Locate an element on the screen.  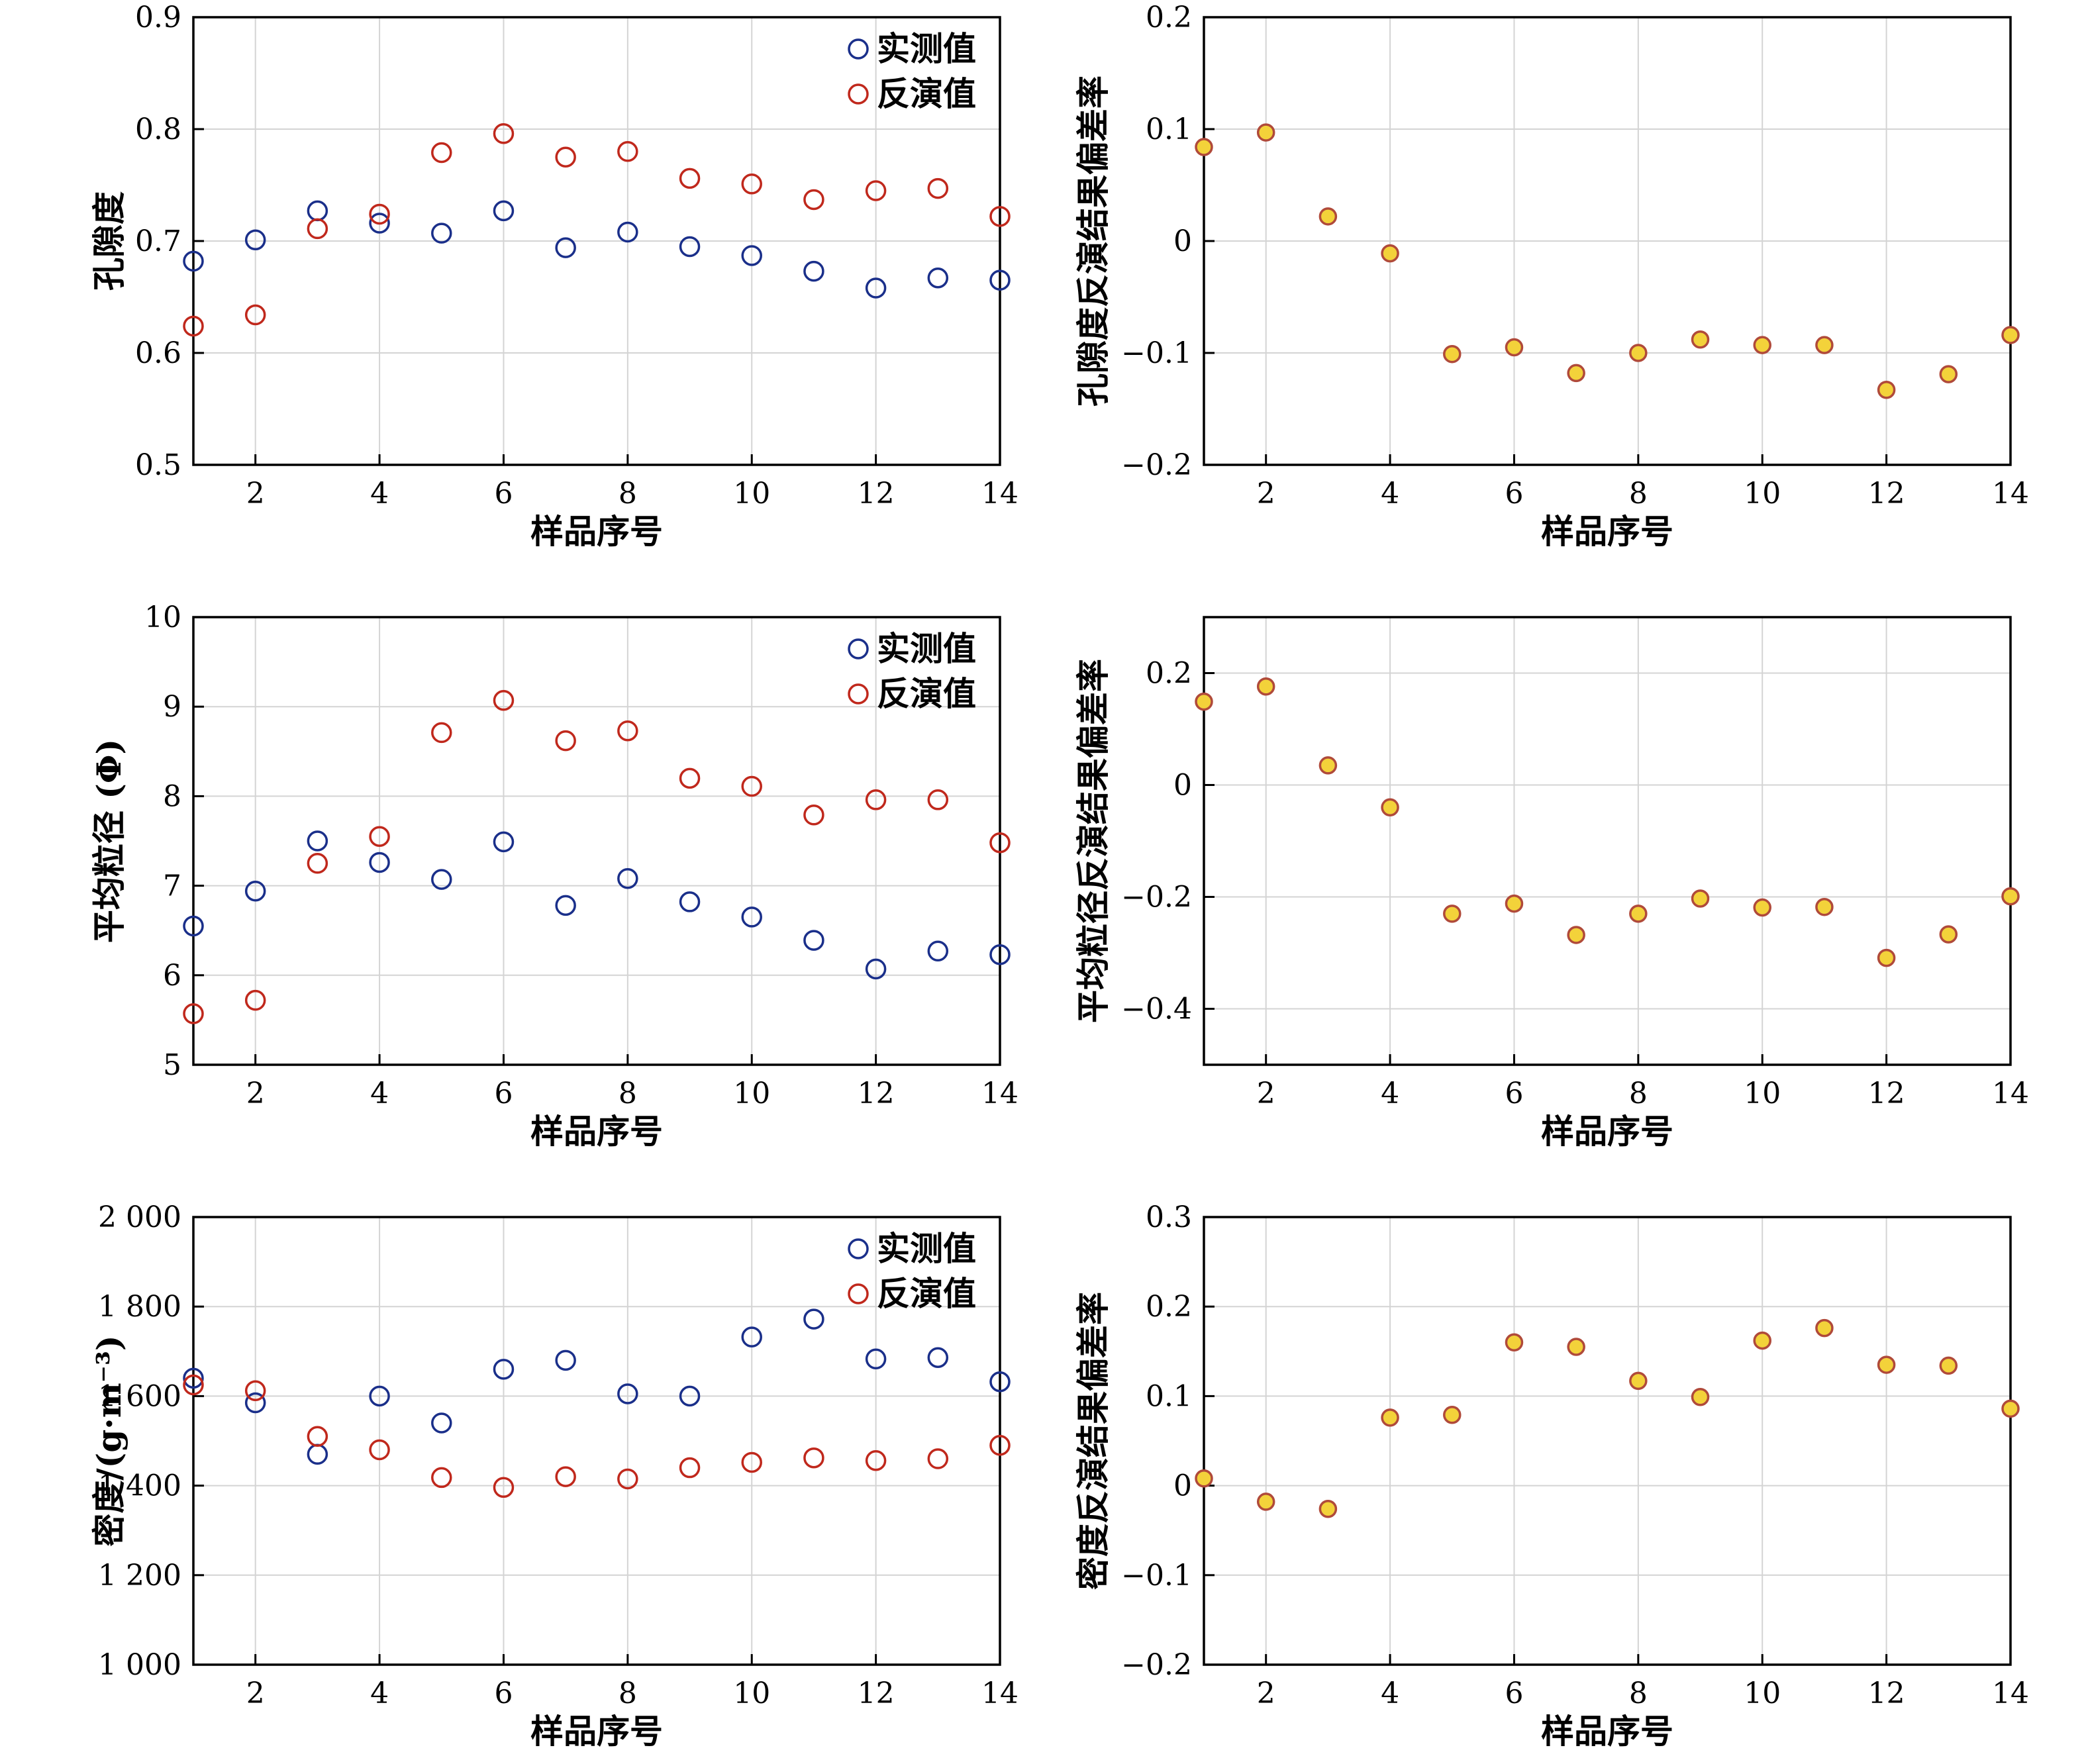
y-tick-label: 0 is located at coordinates (1182, 241).